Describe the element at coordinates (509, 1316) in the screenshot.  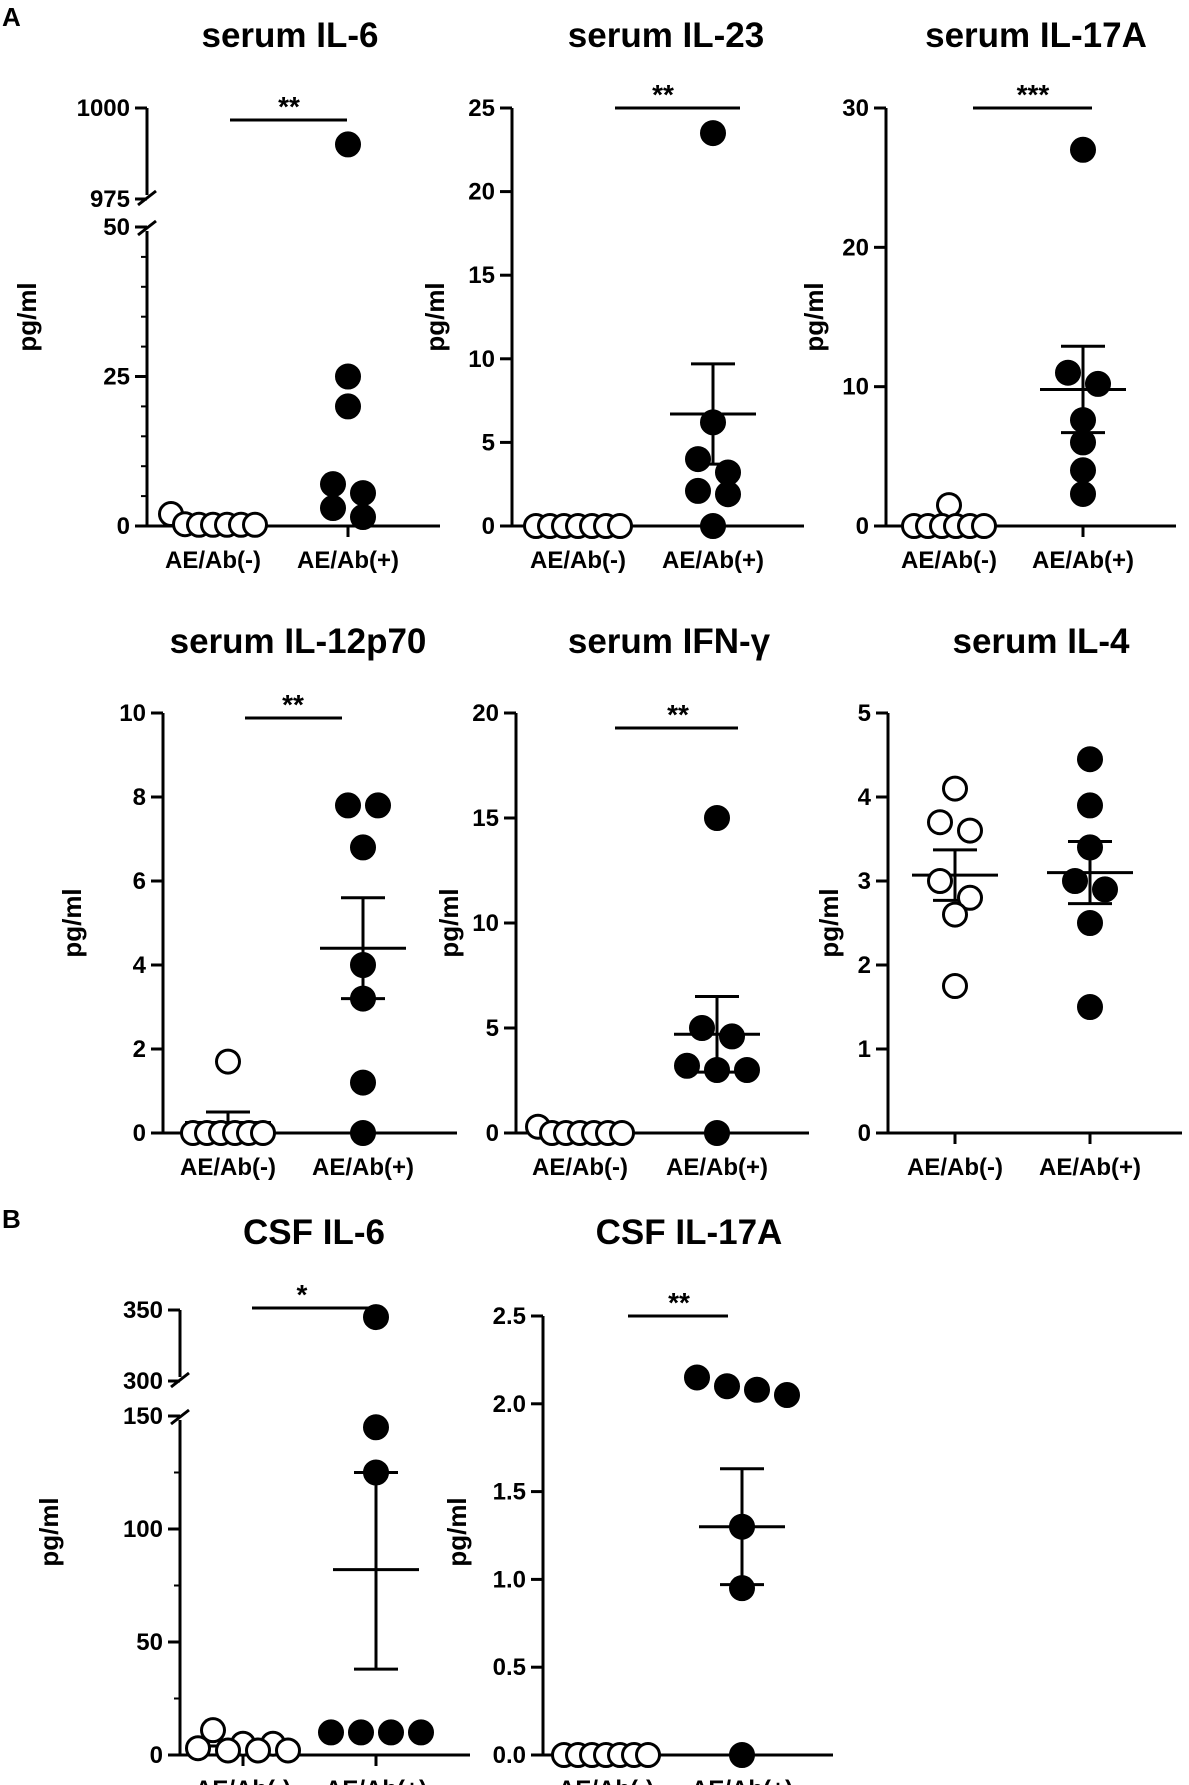
I see `y-tick-label: 2.5` at that location.